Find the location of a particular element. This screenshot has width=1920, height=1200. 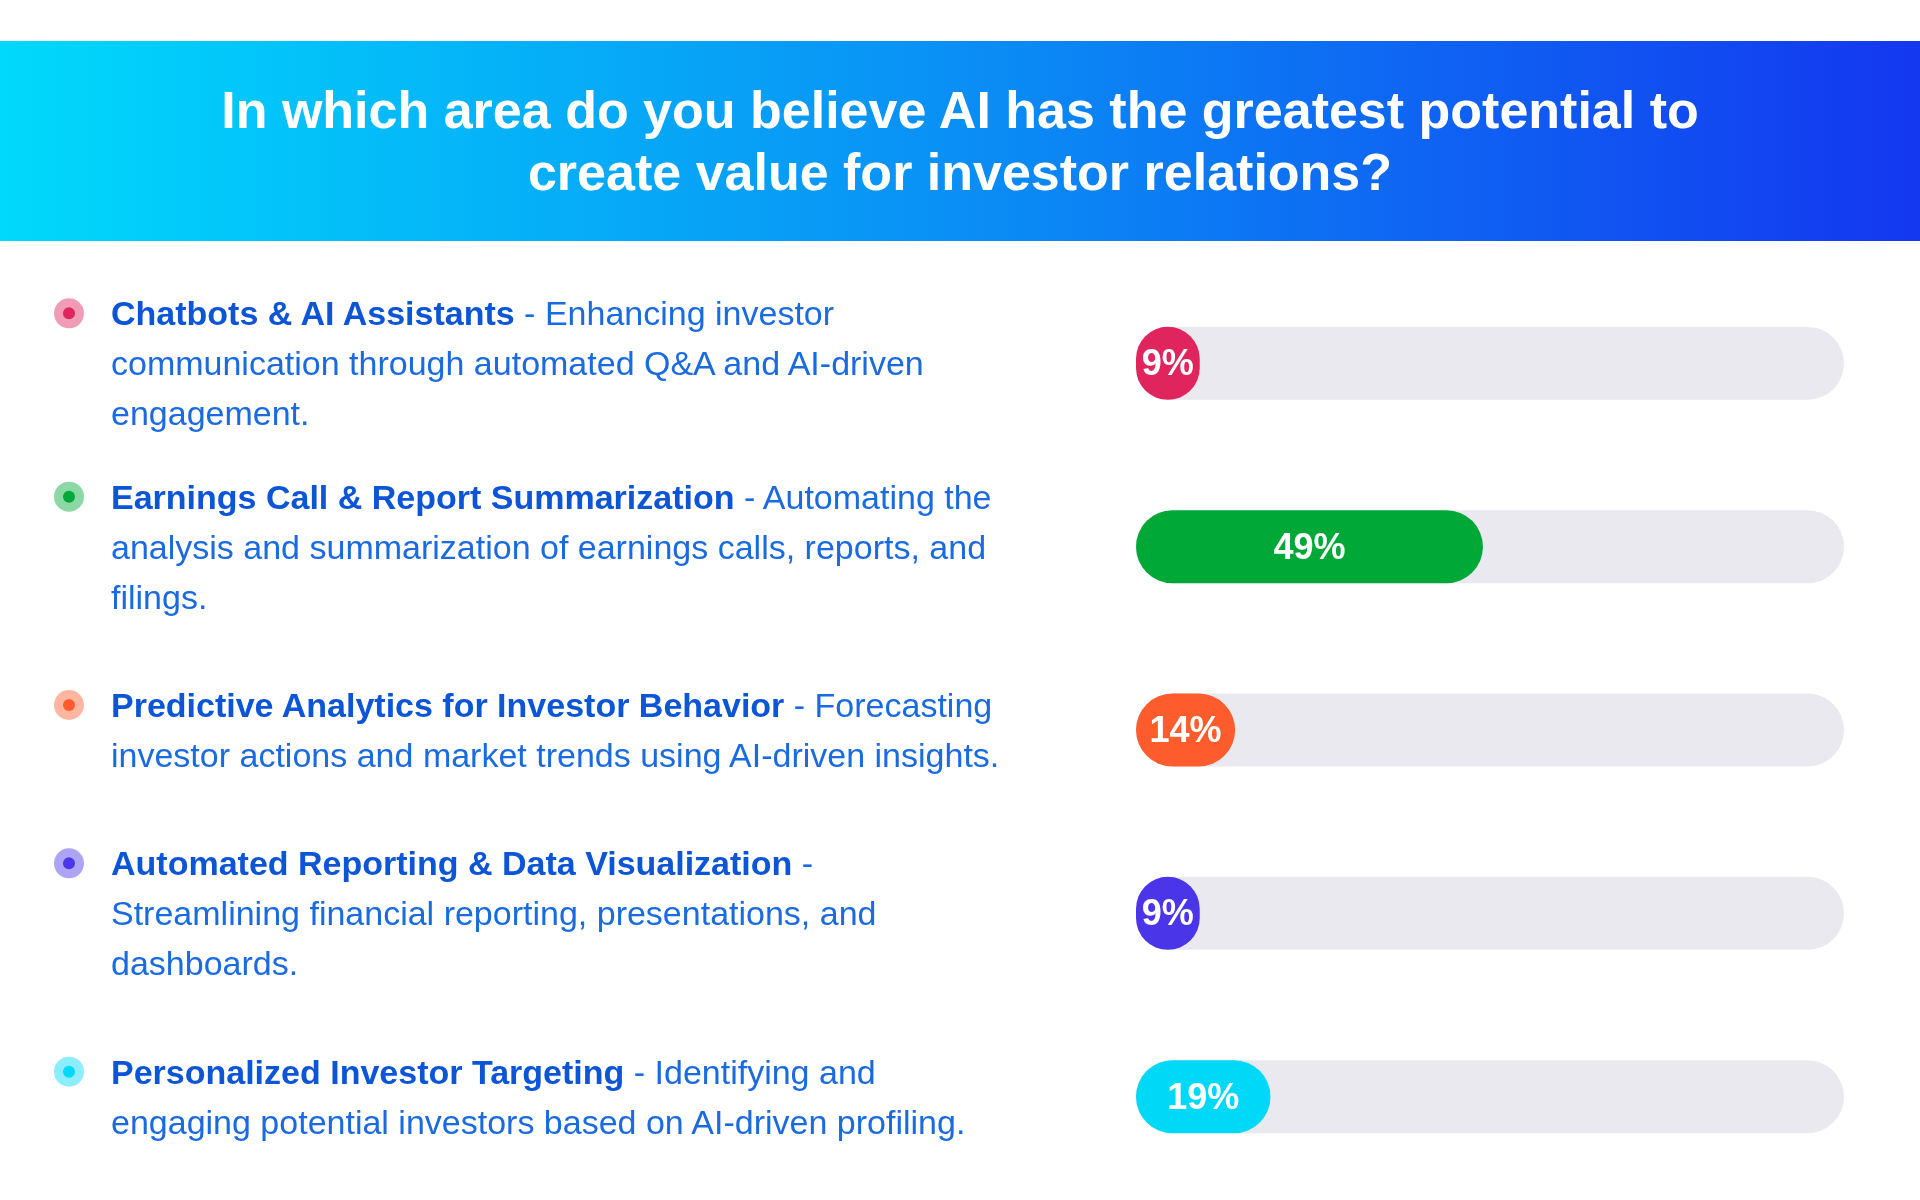

category-label: Earnings Call & Report Summarization - Automating the analysis and summarization of earnings calls, reports, and filings. is located at coordinates (551, 546).